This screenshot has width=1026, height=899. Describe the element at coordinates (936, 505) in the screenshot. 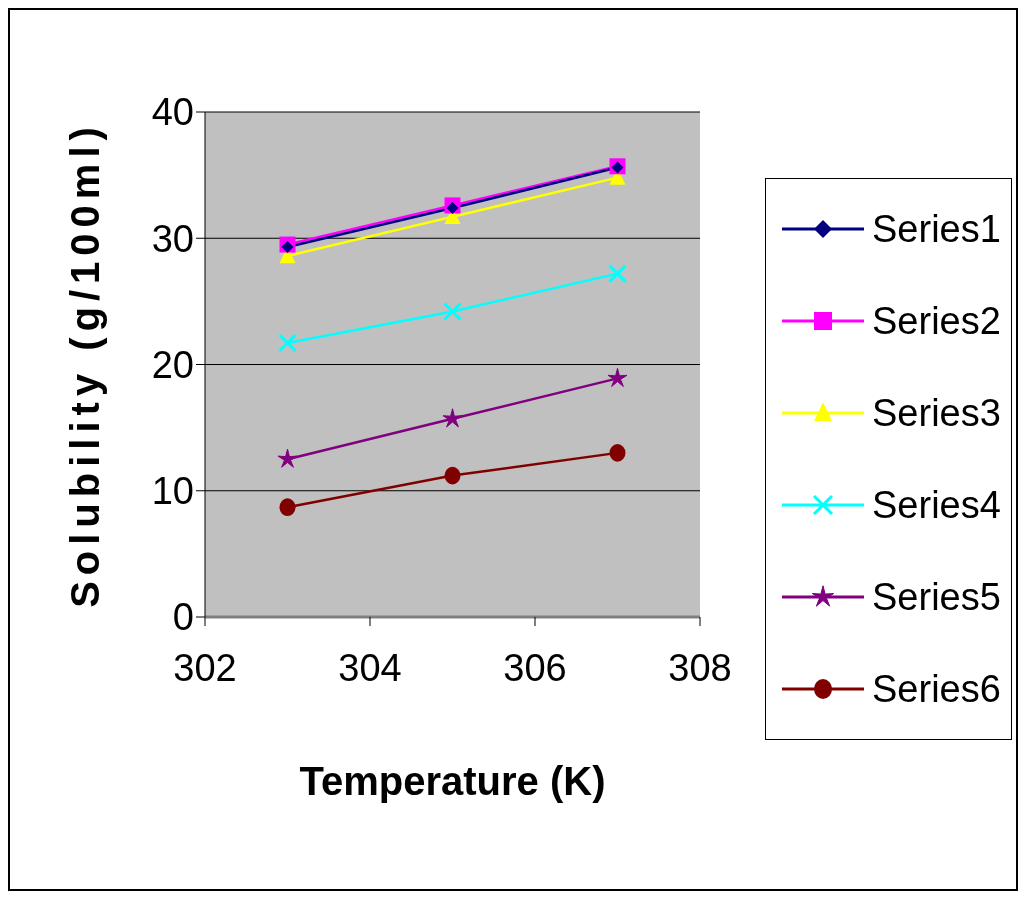

I see `legend-label: Series4` at that location.